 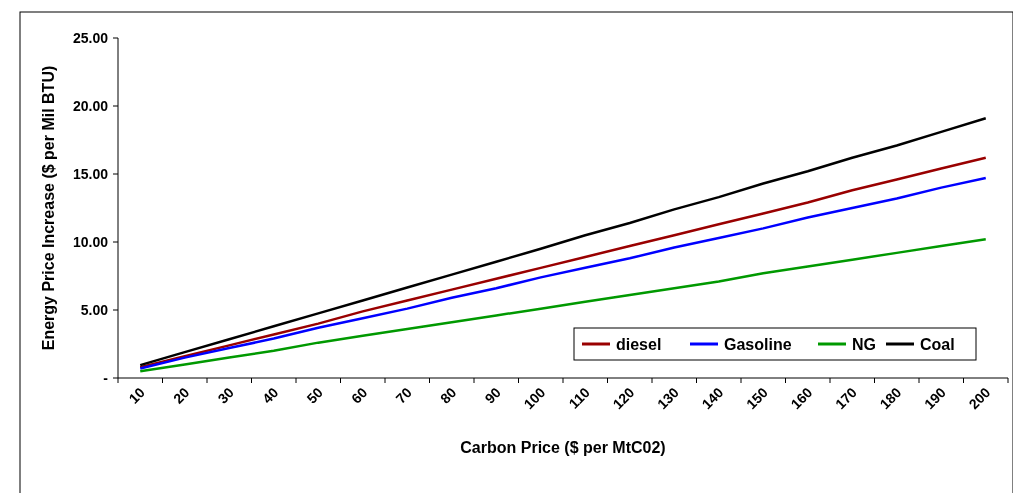 I want to click on x-tick-label: 150, so click(x=757, y=398).